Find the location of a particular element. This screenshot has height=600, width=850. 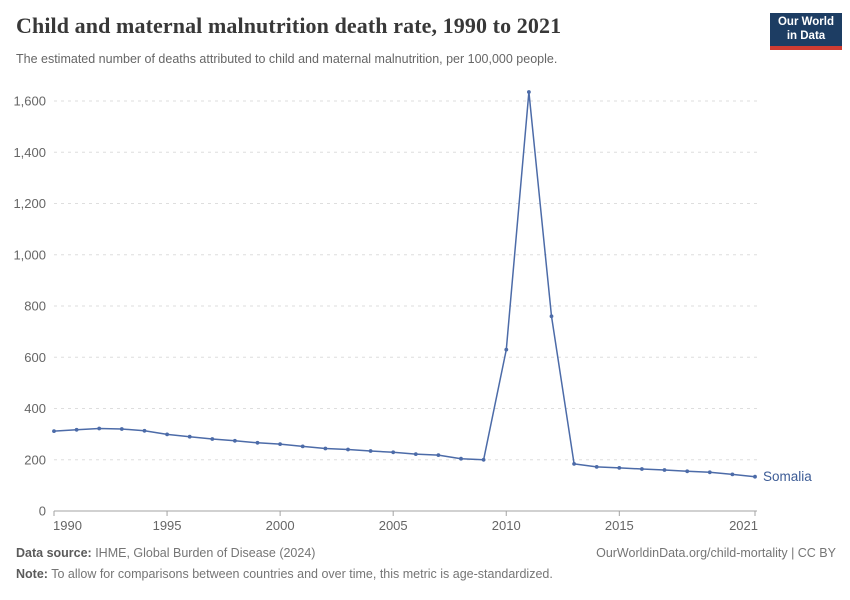

y-axis-labels: 0 200 400 600 800 1,000 1,200 1,400 1,600 is located at coordinates (29, 306).